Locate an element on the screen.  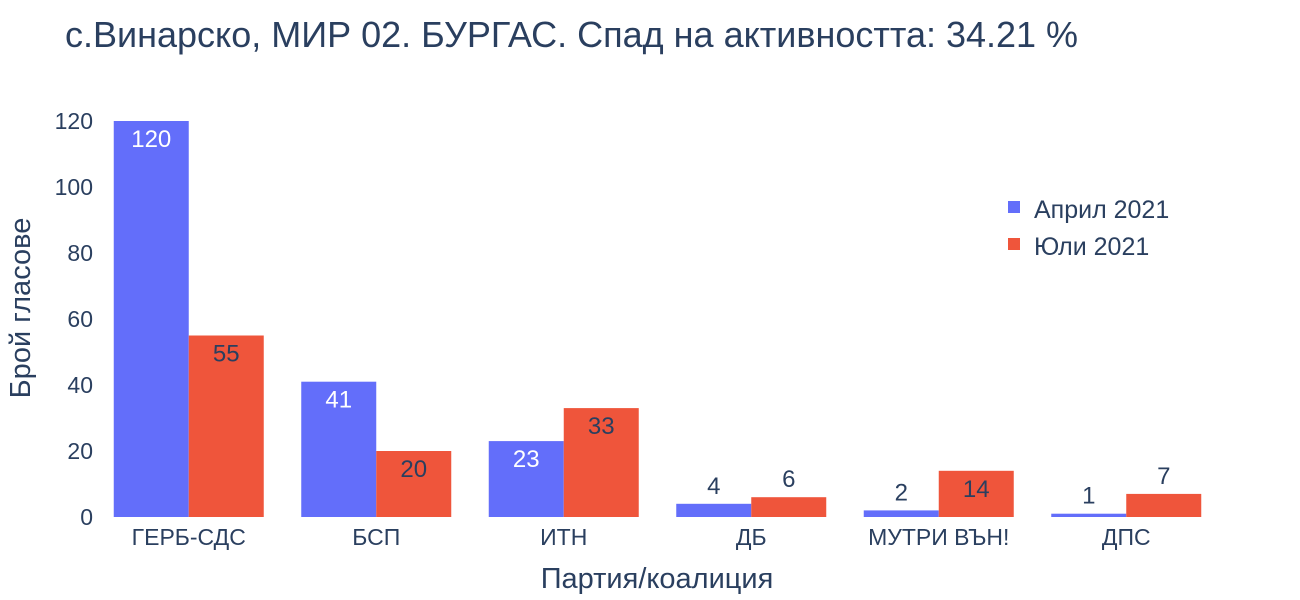
y-tick-label: 20 is located at coordinates (80, 451).